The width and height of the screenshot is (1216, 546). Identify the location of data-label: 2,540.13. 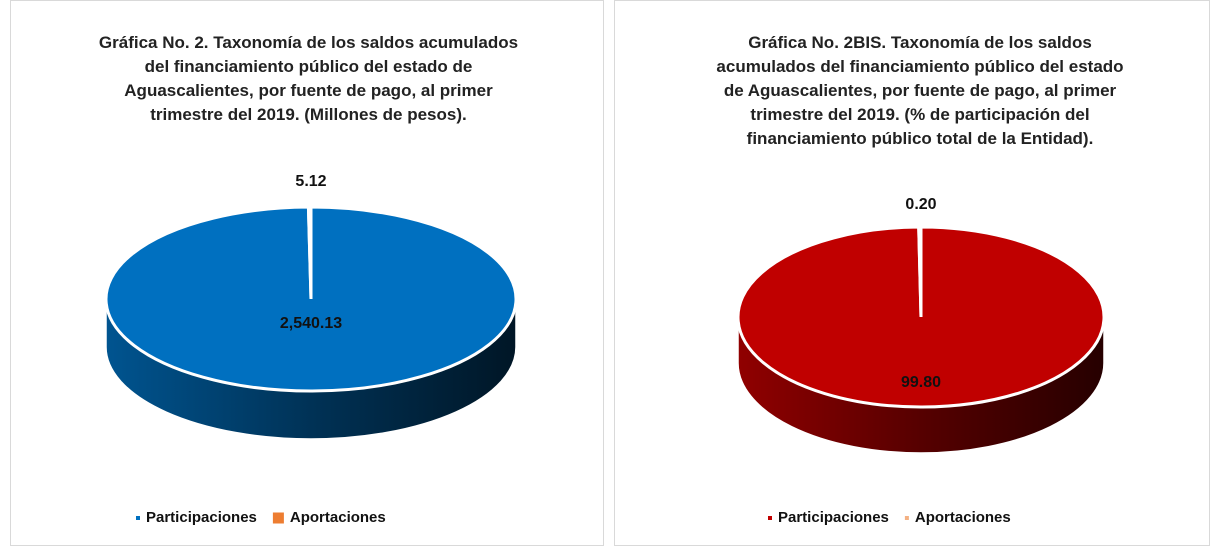
(311, 323).